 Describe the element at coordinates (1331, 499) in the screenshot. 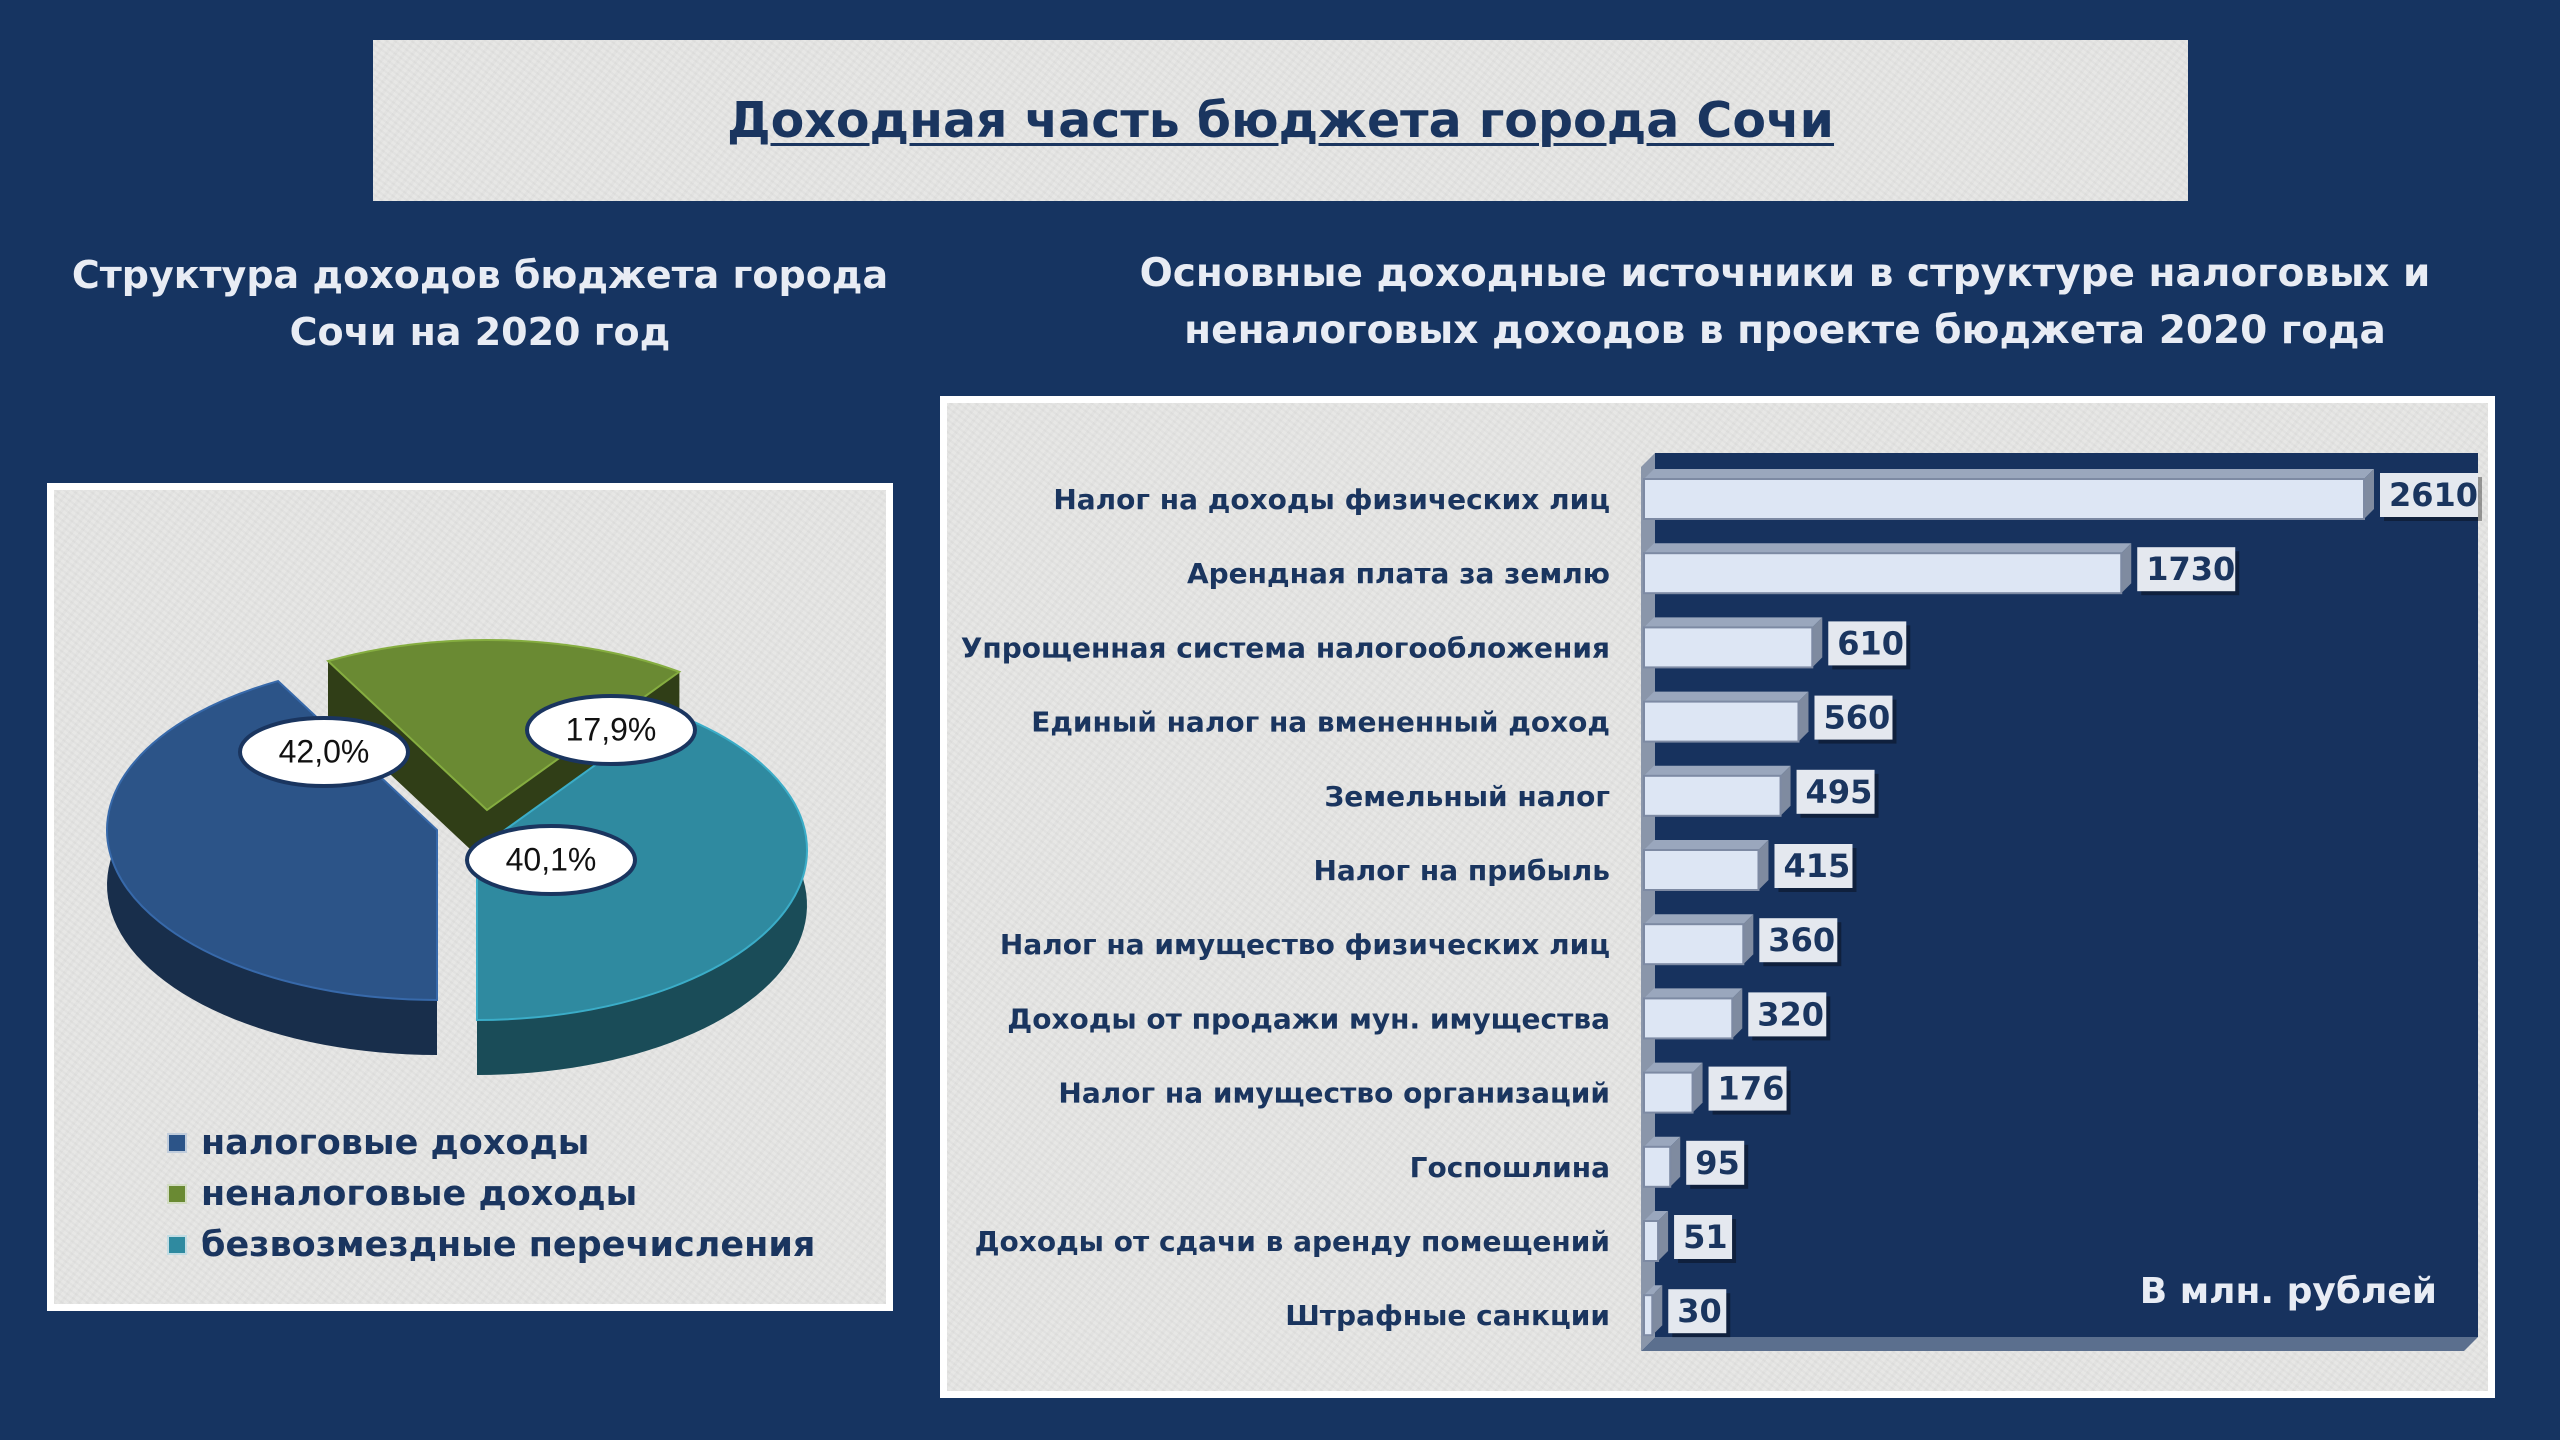

I see `category-label-1: Налог на доходы физических лиц` at that location.